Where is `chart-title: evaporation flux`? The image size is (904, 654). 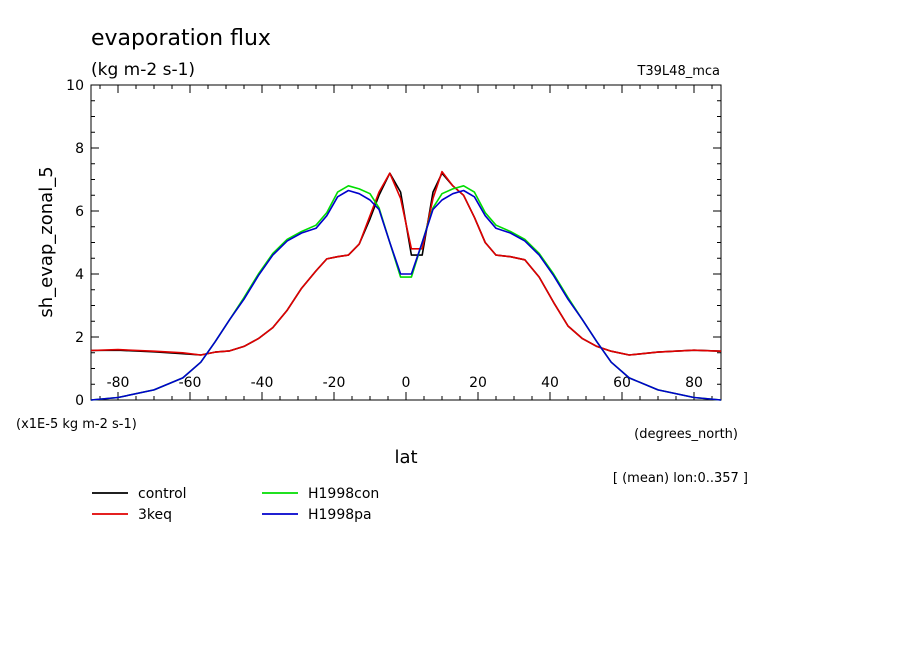
chart-title: evaporation flux is located at coordinates (181, 38).